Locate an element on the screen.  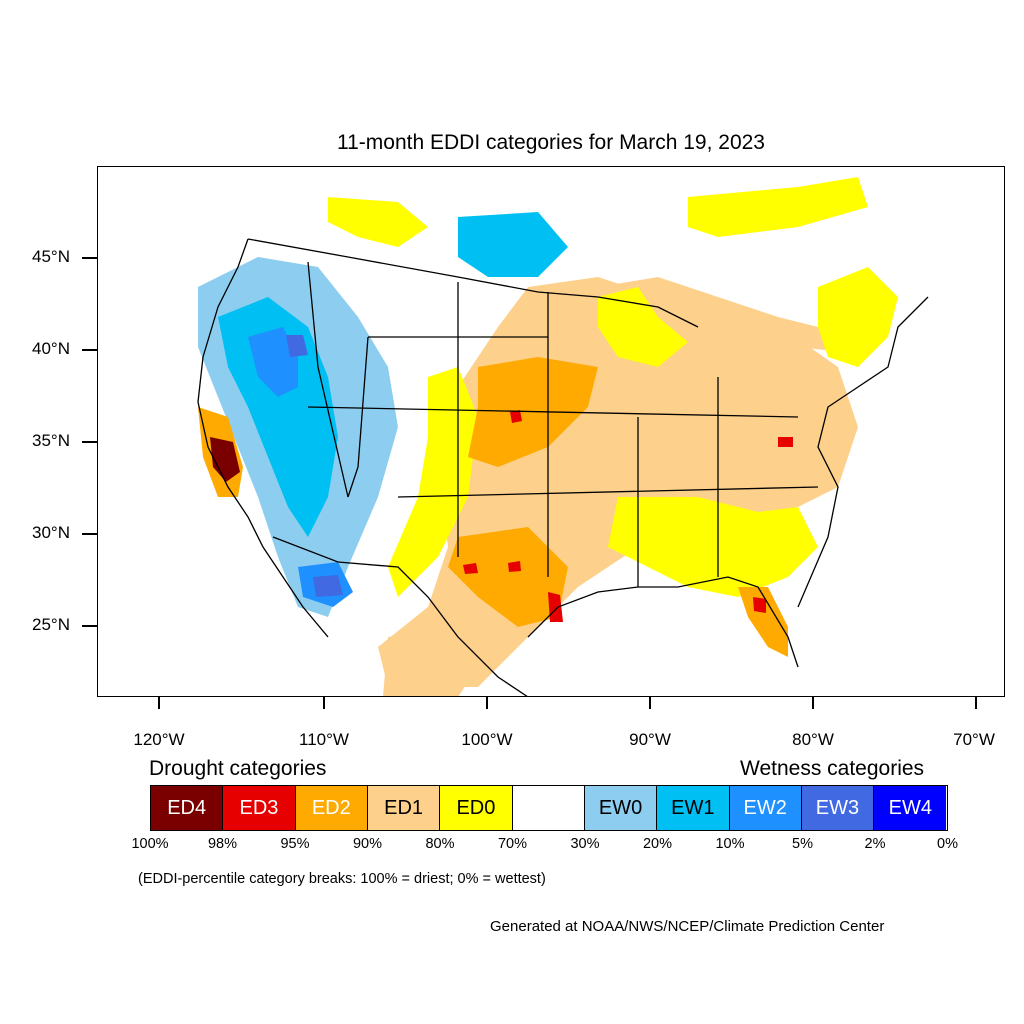
ed3-spot-virginia is located at coordinates (785, 442).